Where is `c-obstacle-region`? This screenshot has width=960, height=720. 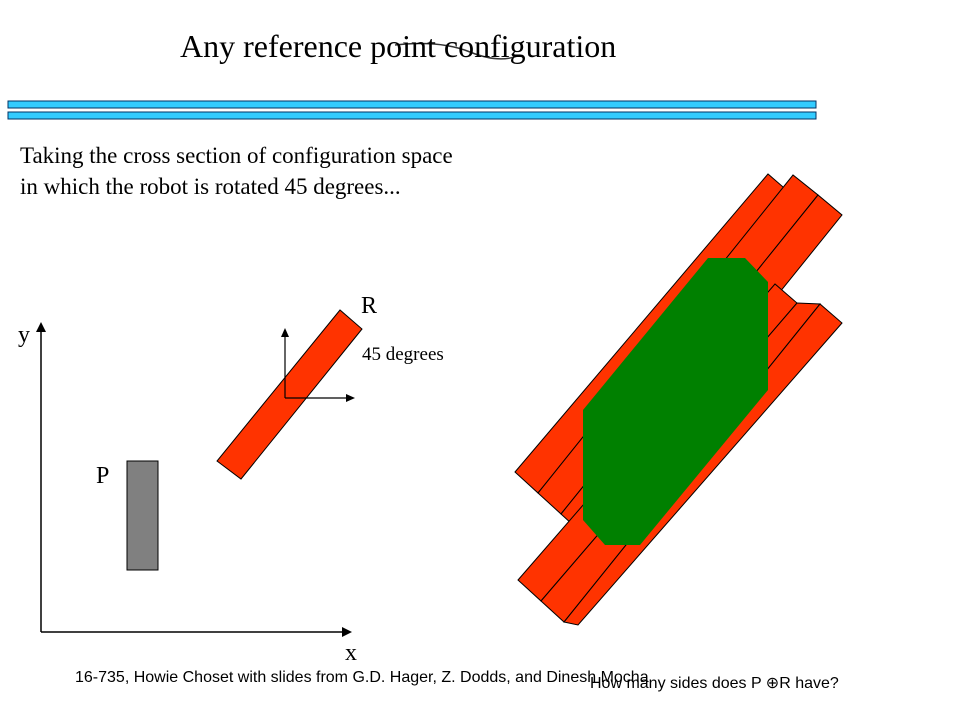 c-obstacle-region is located at coordinates (675, 401).